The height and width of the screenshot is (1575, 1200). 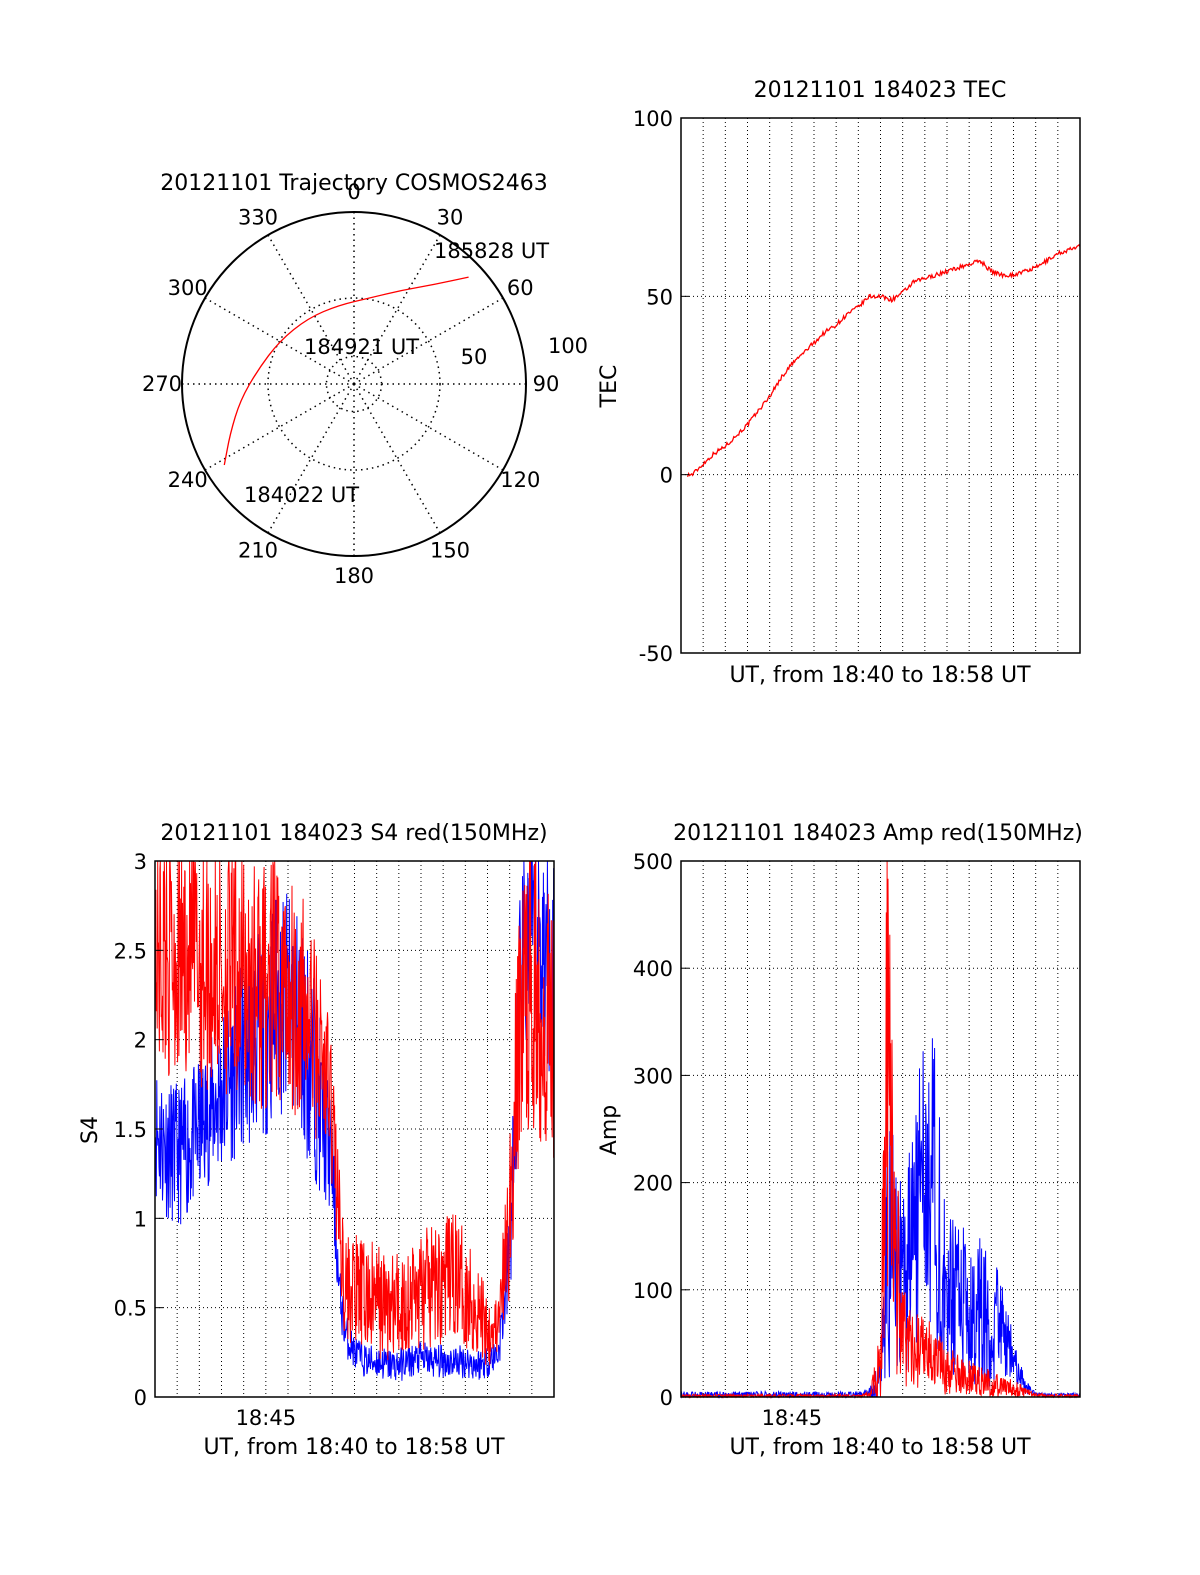 What do you see at coordinates (450, 218) in the screenshot?
I see `polar-azimuth-label-30: 30` at bounding box center [450, 218].